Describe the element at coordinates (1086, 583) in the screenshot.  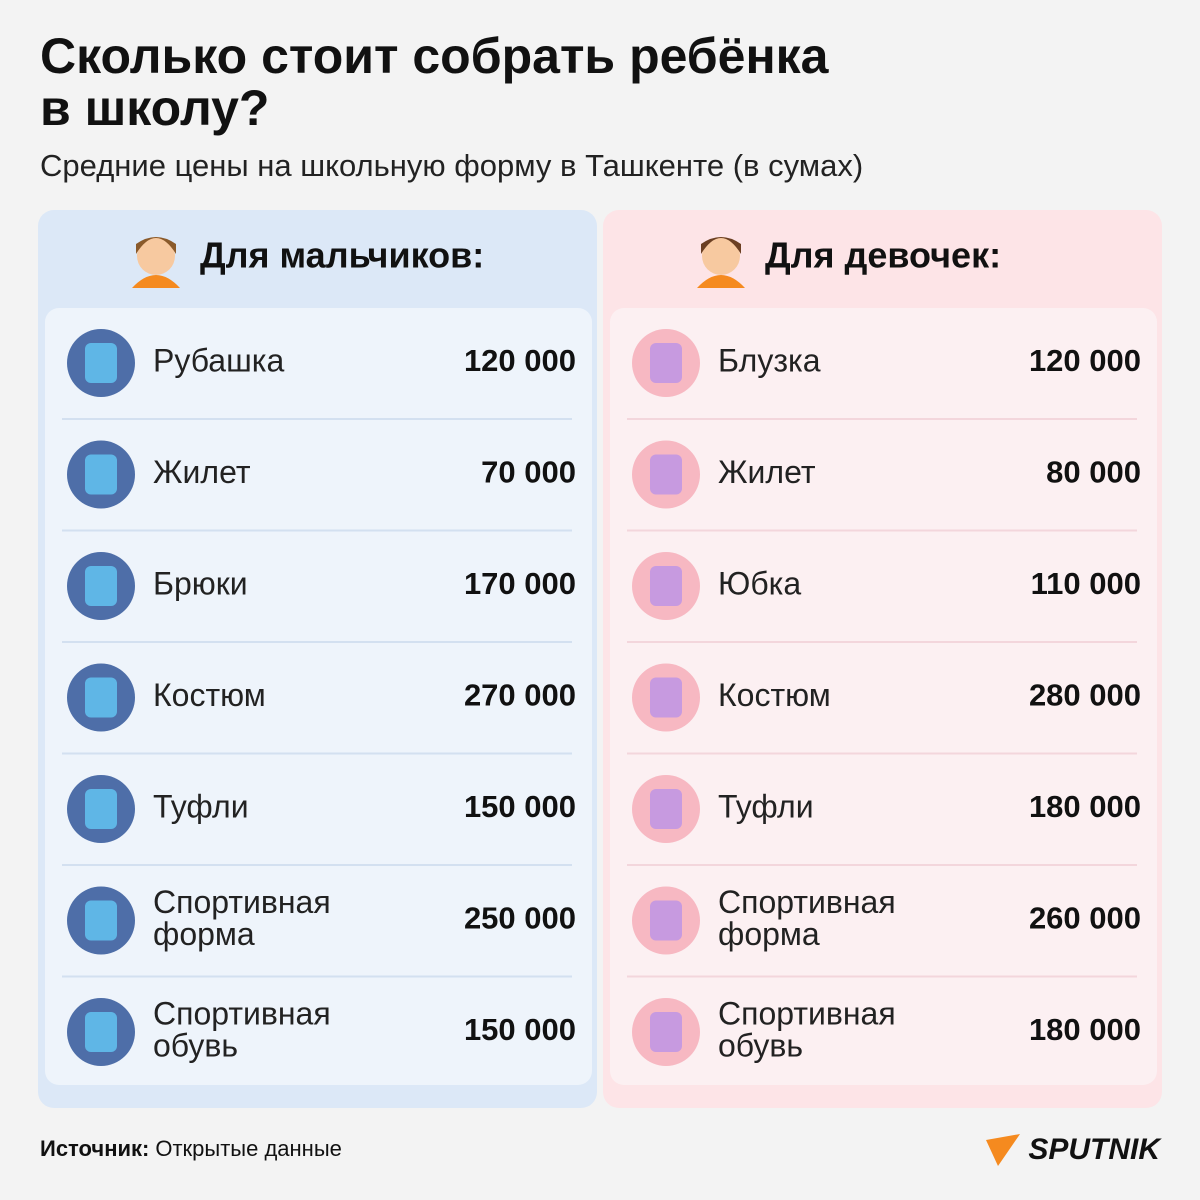
I see `item-price: 110 000` at that location.